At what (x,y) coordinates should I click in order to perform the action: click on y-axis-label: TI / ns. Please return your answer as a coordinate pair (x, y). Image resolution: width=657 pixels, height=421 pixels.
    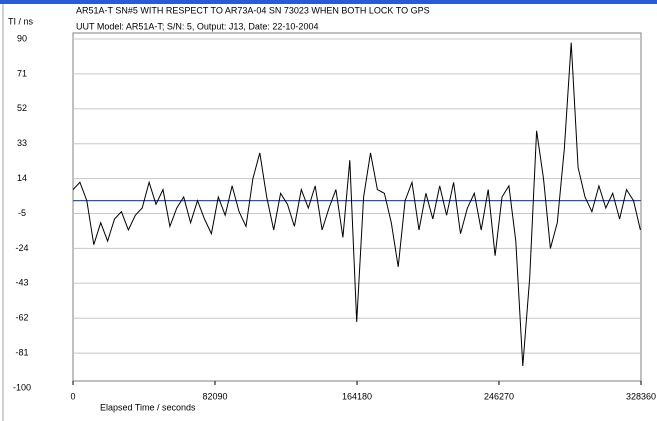
    Looking at the image, I should click on (21, 21).